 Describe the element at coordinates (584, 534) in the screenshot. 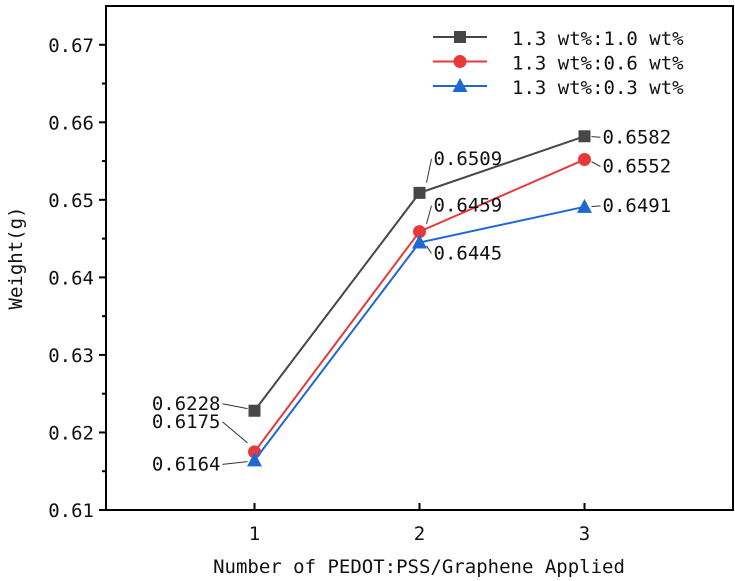

I see `x-tick-label: 3` at that location.